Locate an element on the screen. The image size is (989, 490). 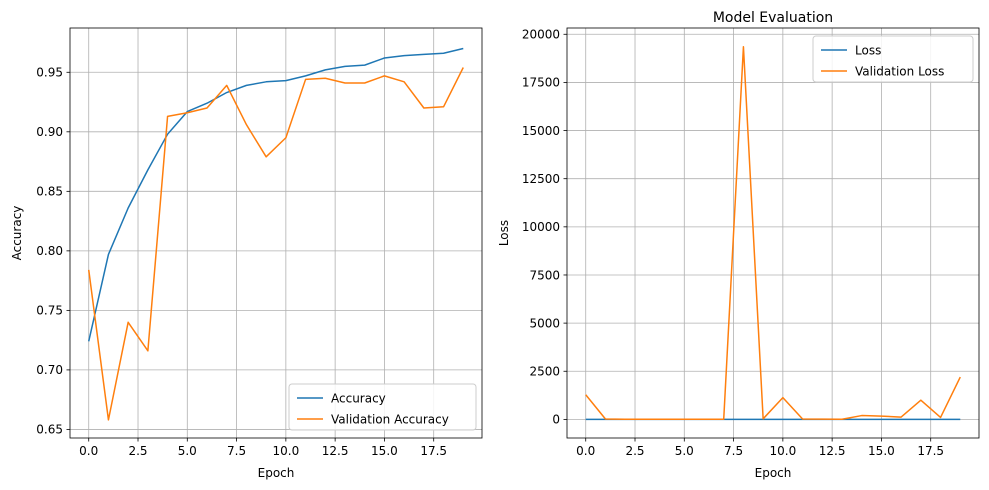
y-axis-label: Accuracy is located at coordinates (17, 233).